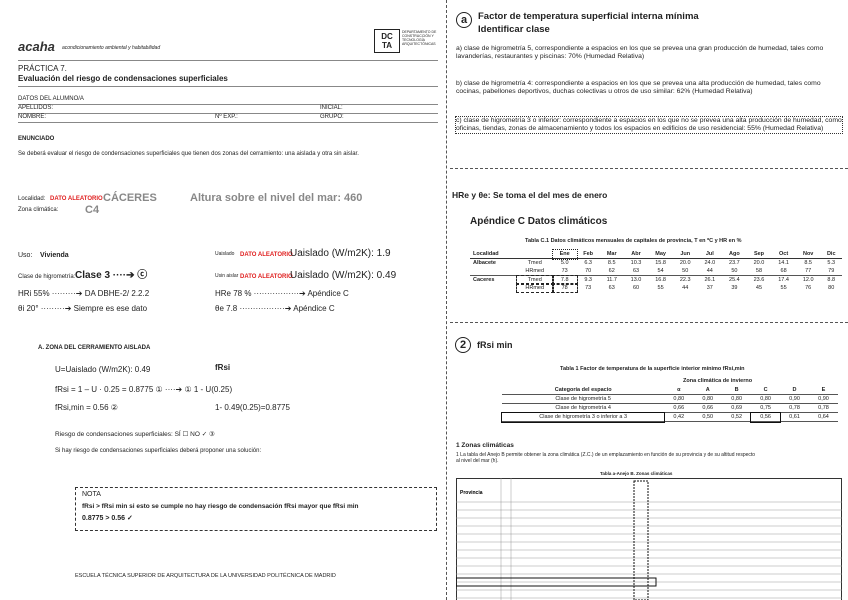 The image size is (848, 600). I want to click on cell: 70, so click(588, 271).